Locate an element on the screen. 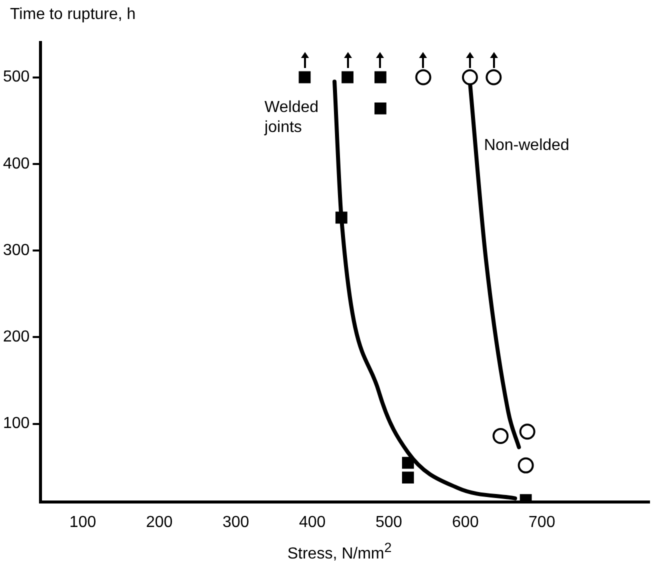  y-tick-label: 100 is located at coordinates (16, 423).